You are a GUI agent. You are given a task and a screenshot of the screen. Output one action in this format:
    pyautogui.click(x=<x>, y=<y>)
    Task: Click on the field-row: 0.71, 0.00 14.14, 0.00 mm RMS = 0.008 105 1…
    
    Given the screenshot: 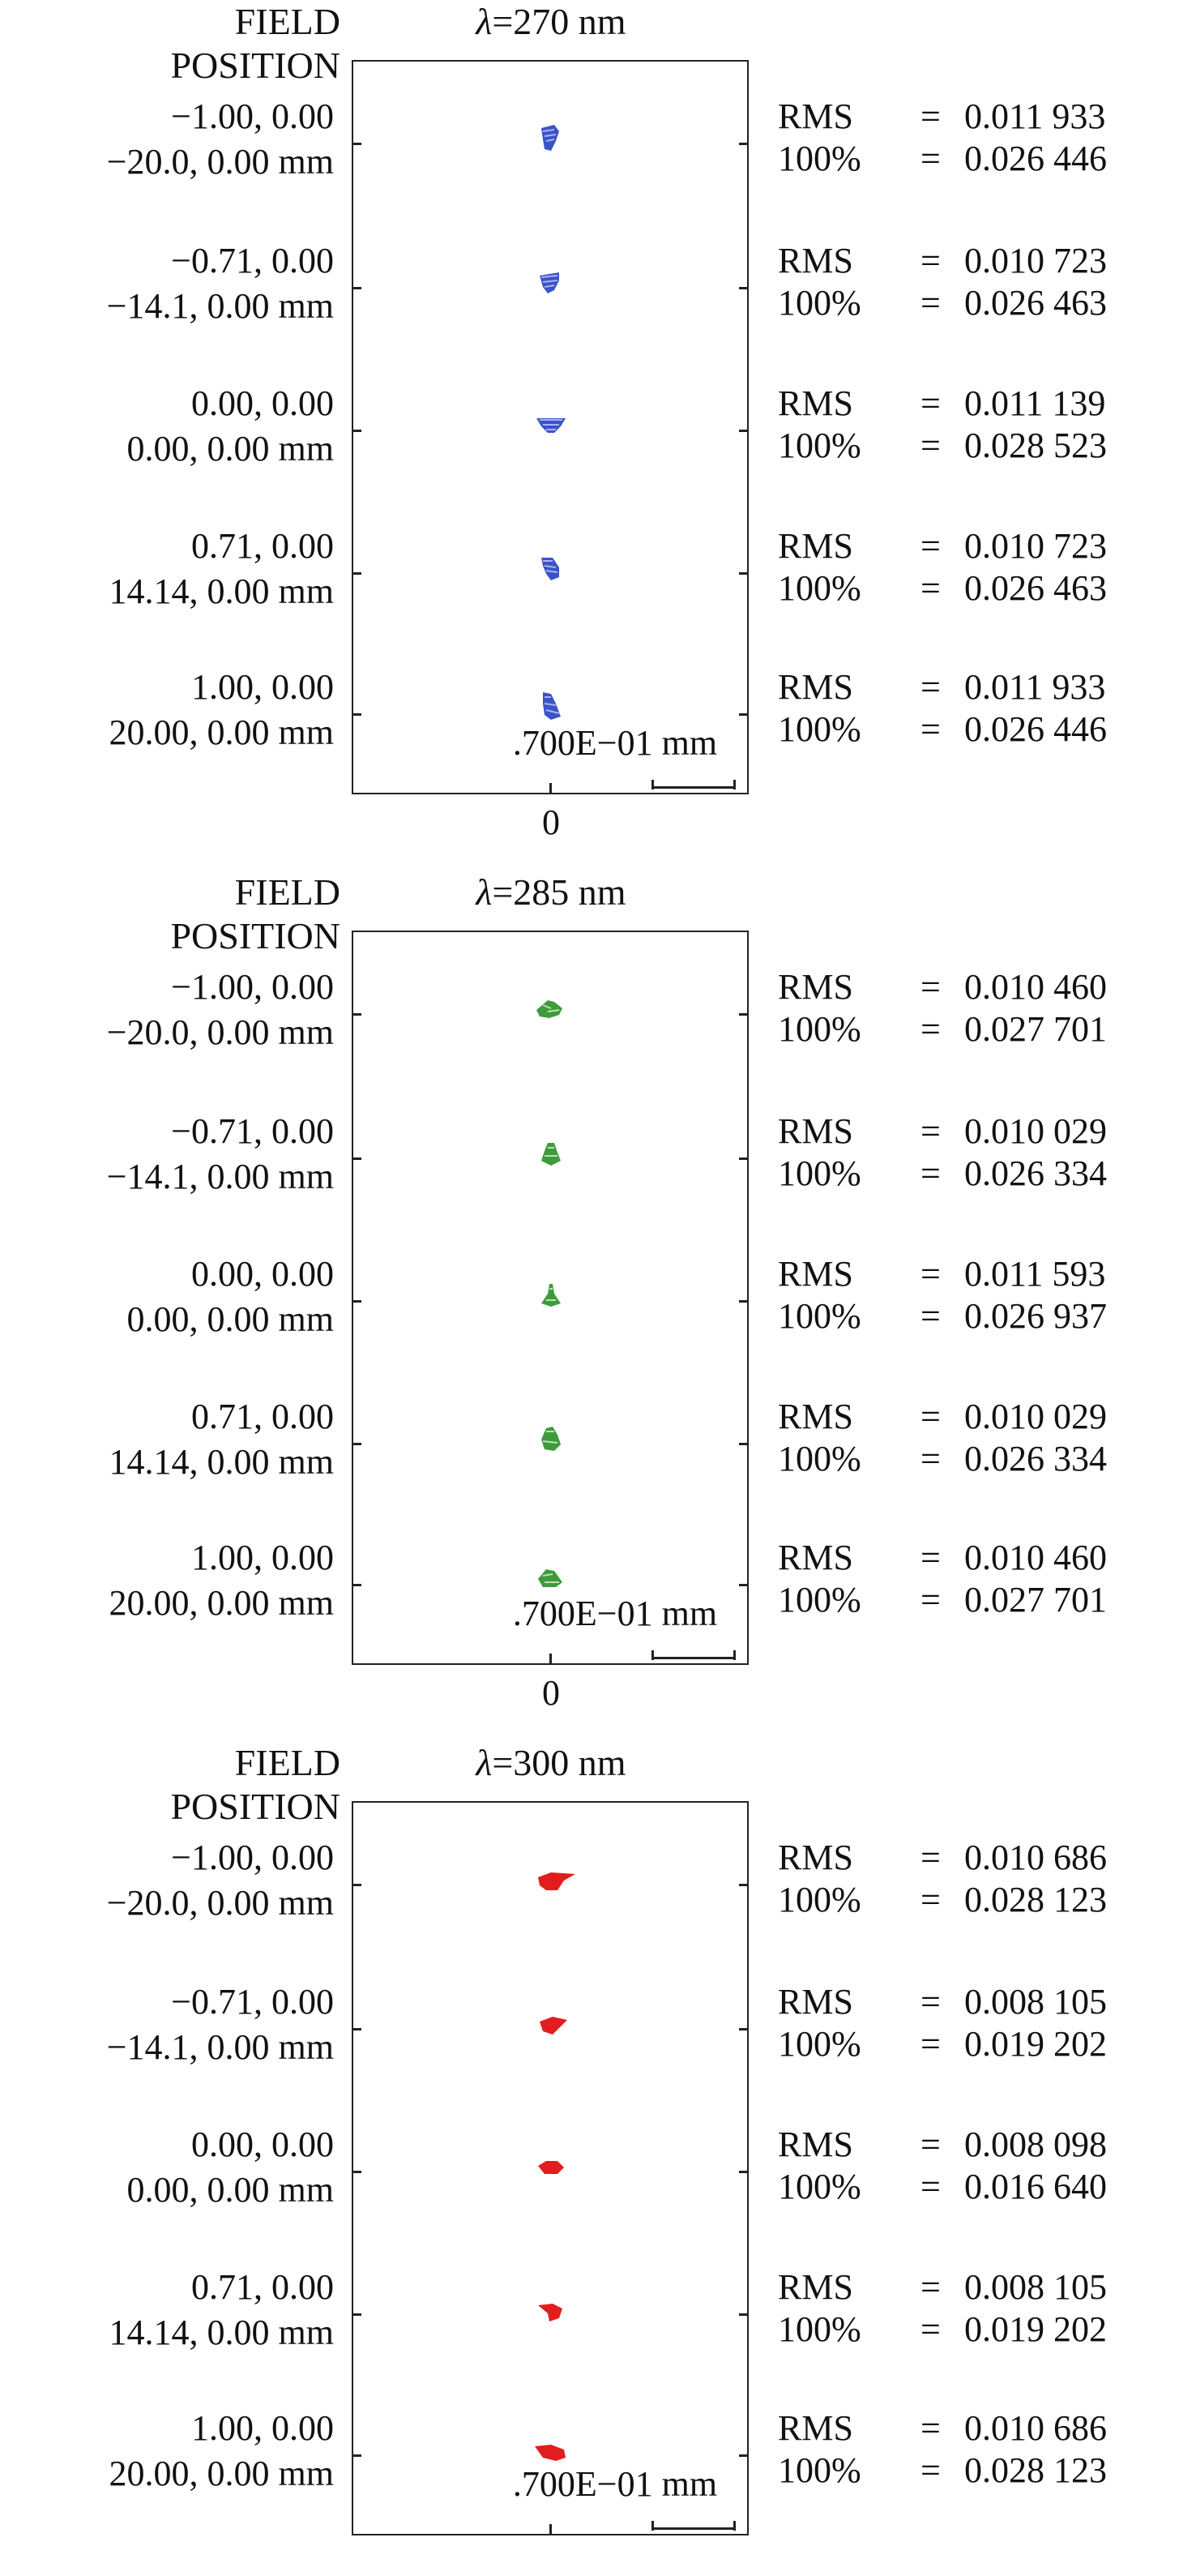 What is the action you would take?
    pyautogui.click(x=598, y=2336)
    